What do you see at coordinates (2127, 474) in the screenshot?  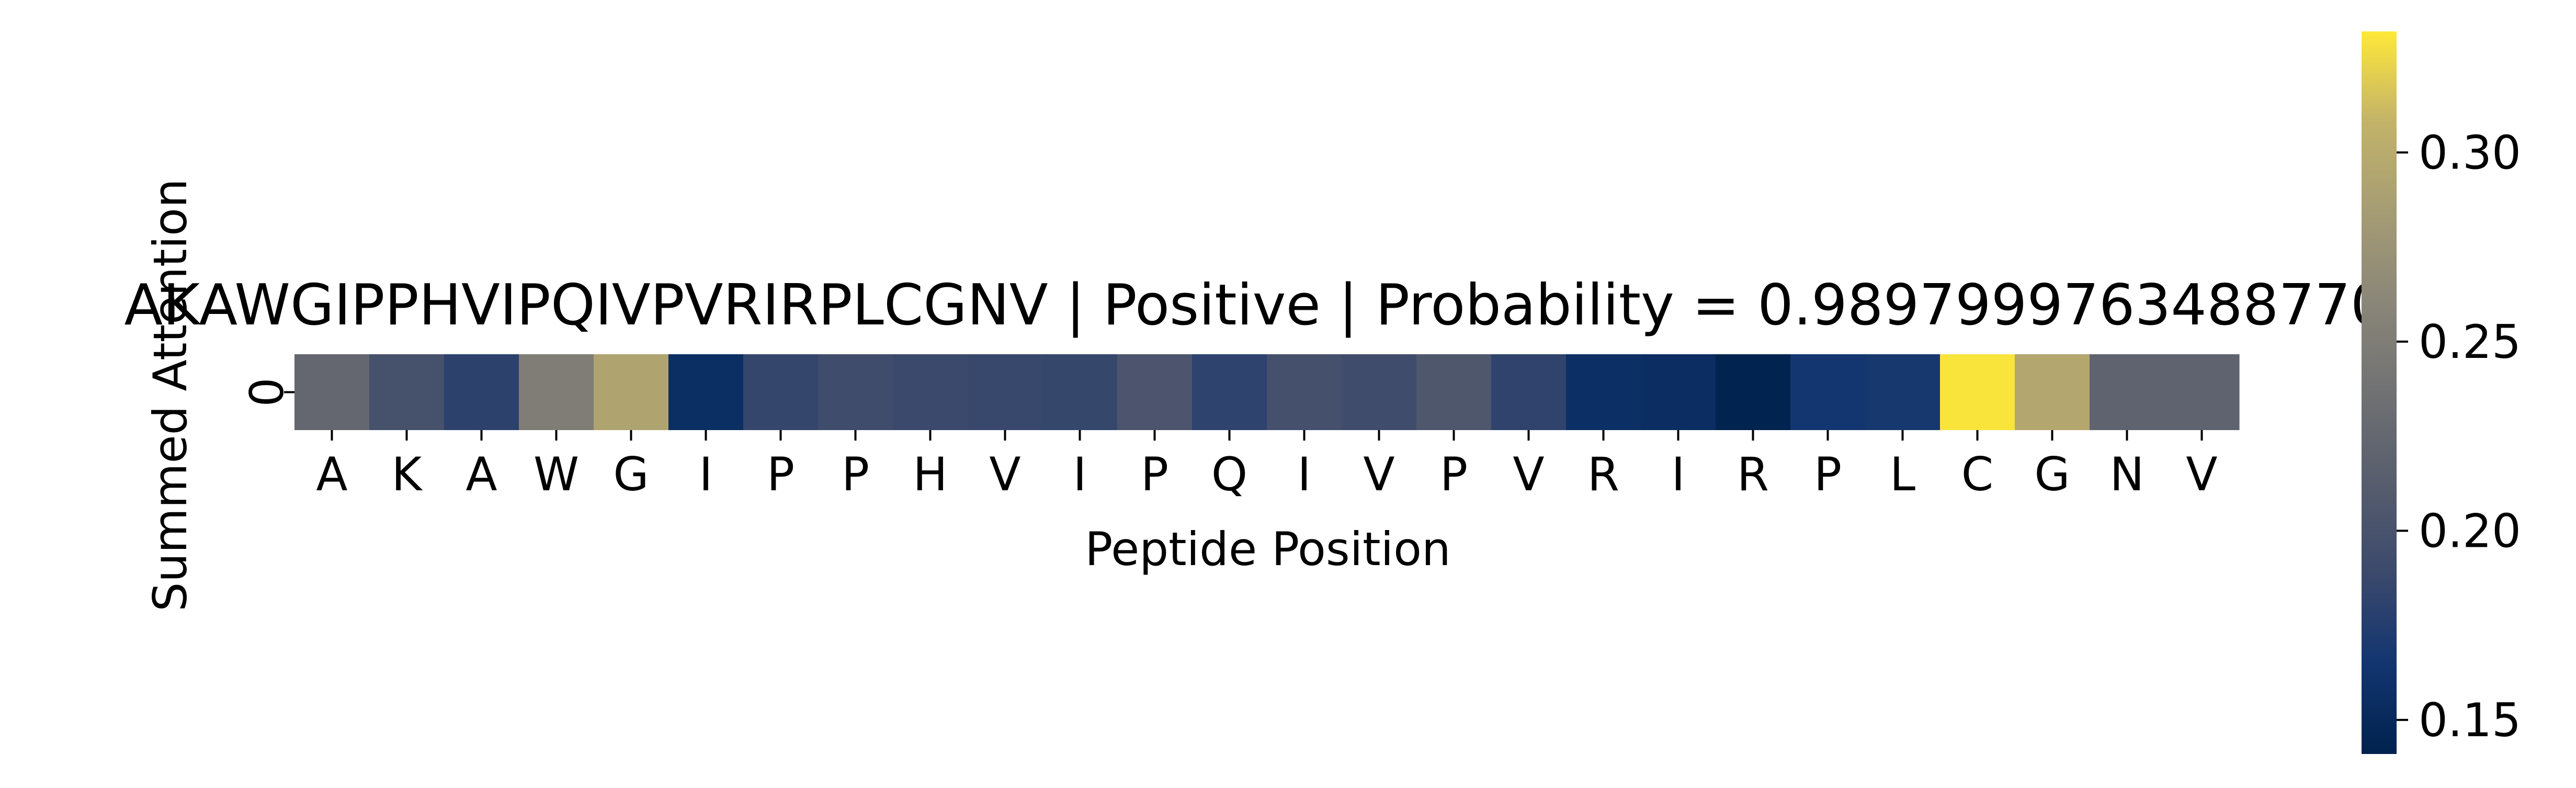 I see `x-tick-label: N` at bounding box center [2127, 474].